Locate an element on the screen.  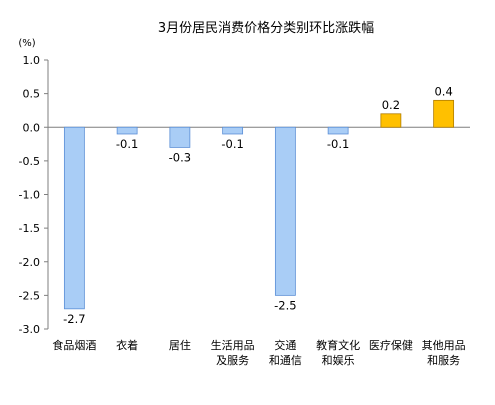
category-label: 其他用品 is located at coordinates (444, 345).